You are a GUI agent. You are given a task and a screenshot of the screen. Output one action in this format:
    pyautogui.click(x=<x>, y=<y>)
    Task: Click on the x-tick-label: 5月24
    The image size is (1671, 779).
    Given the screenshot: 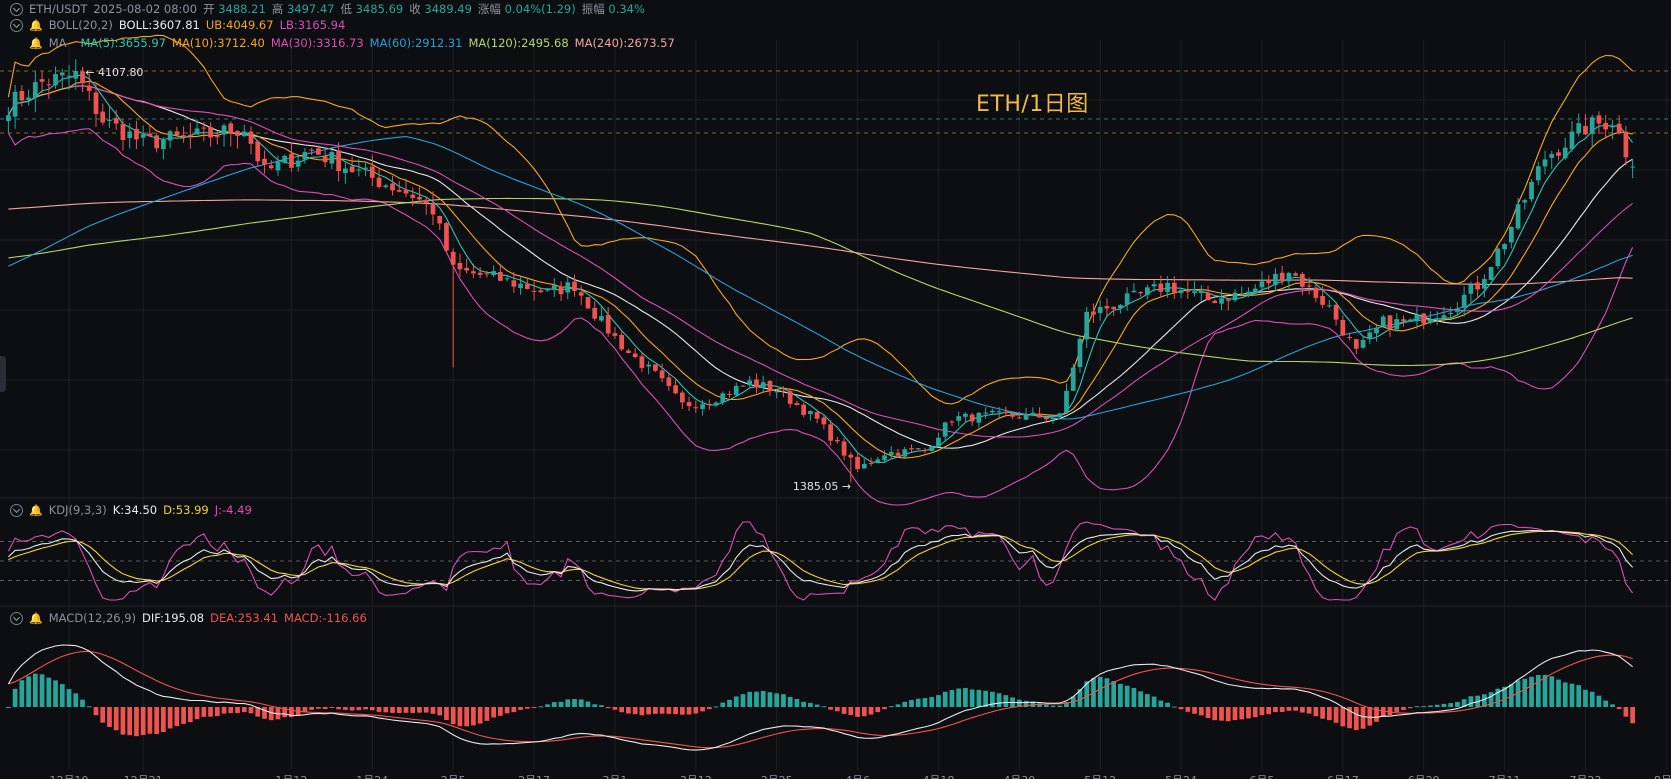 What is the action you would take?
    pyautogui.click(x=1181, y=776)
    